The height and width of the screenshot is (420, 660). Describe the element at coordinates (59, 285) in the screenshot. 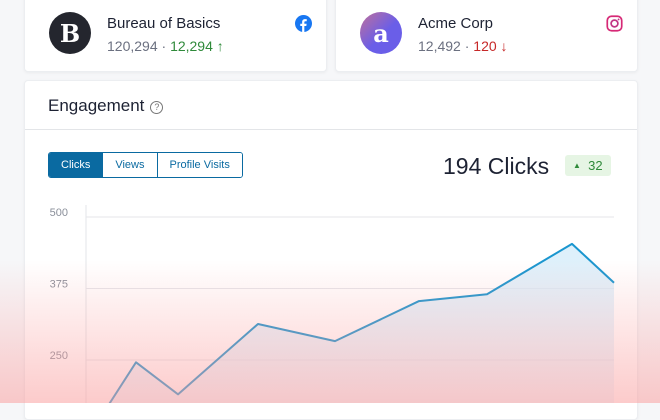

I see `y-tick-label: 375` at that location.